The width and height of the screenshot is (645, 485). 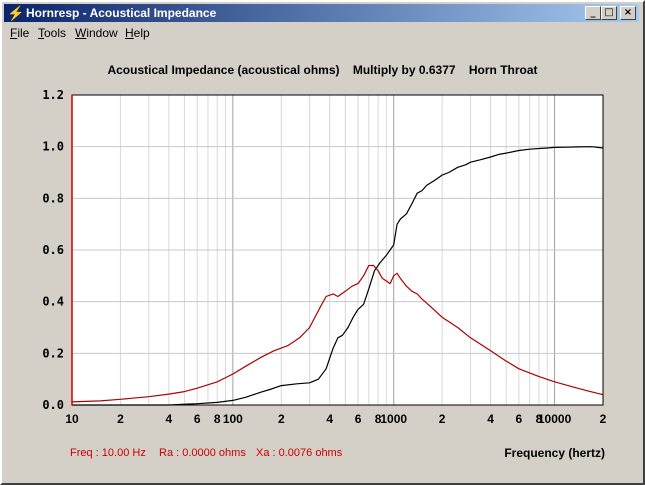 What do you see at coordinates (393, 419) in the screenshot?
I see `x-tick-label: 1000` at bounding box center [393, 419].